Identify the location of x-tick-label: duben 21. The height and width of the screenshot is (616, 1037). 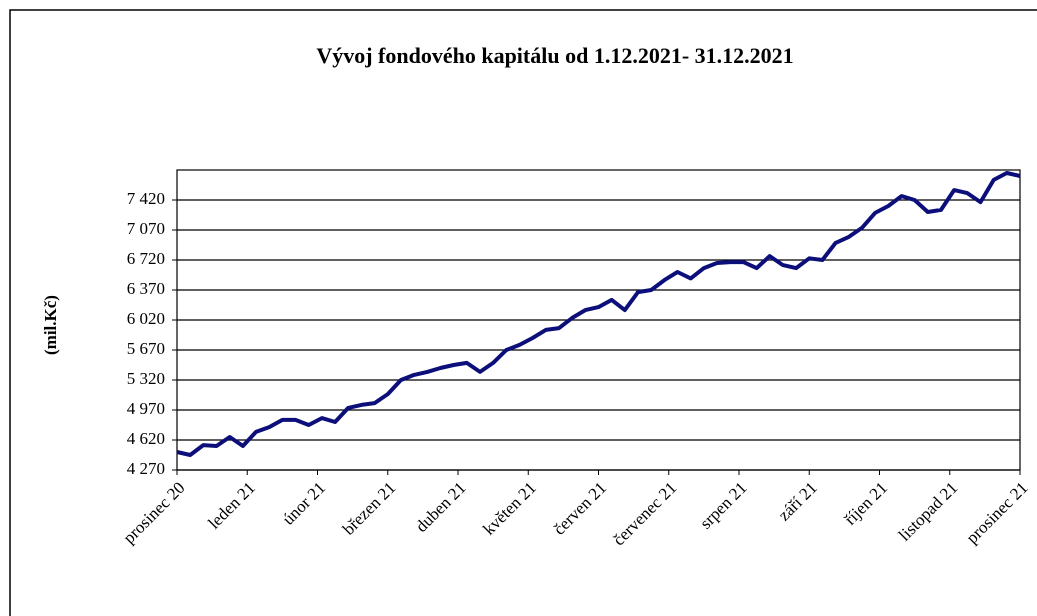
(441, 507).